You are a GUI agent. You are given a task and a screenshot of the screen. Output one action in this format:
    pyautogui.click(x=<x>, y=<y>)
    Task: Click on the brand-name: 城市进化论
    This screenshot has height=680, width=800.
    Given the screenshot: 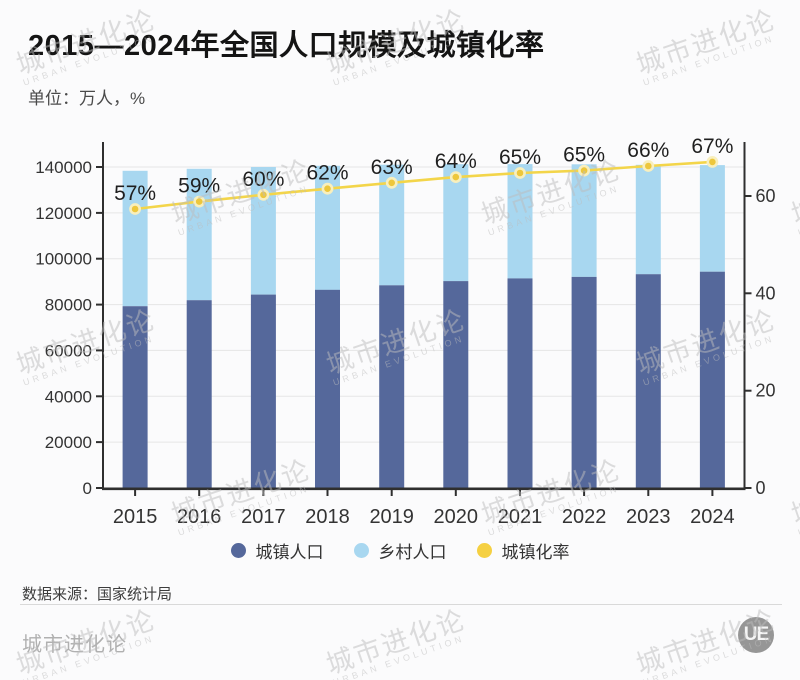 What is the action you would take?
    pyautogui.click(x=74, y=645)
    